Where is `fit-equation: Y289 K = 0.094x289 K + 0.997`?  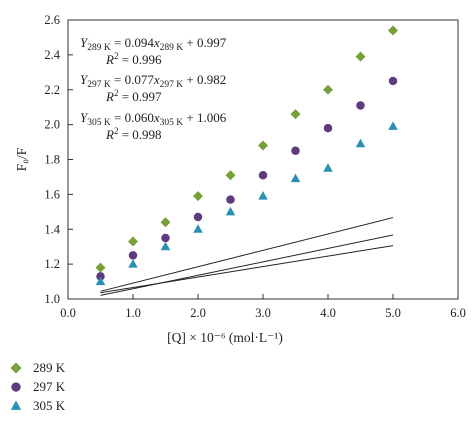
fit-equation: Y289 K = 0.094x289 K + 0.997 is located at coordinates (153, 44).